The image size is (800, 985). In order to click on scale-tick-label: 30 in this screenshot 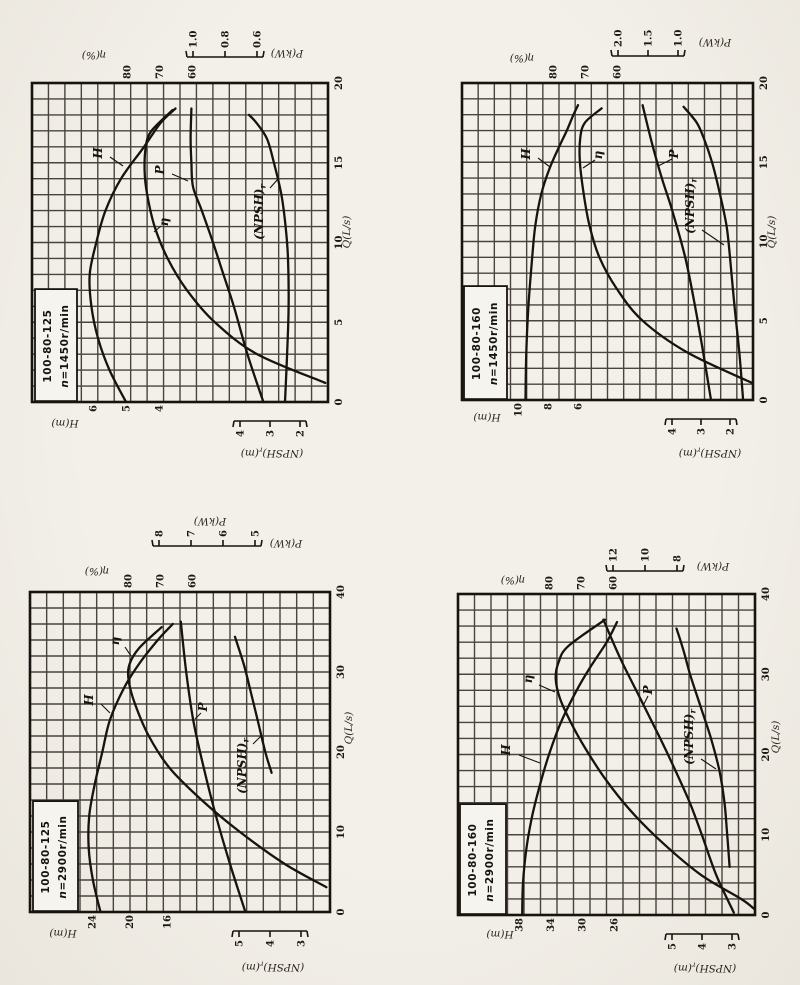, I will do `click(583, 925)`.